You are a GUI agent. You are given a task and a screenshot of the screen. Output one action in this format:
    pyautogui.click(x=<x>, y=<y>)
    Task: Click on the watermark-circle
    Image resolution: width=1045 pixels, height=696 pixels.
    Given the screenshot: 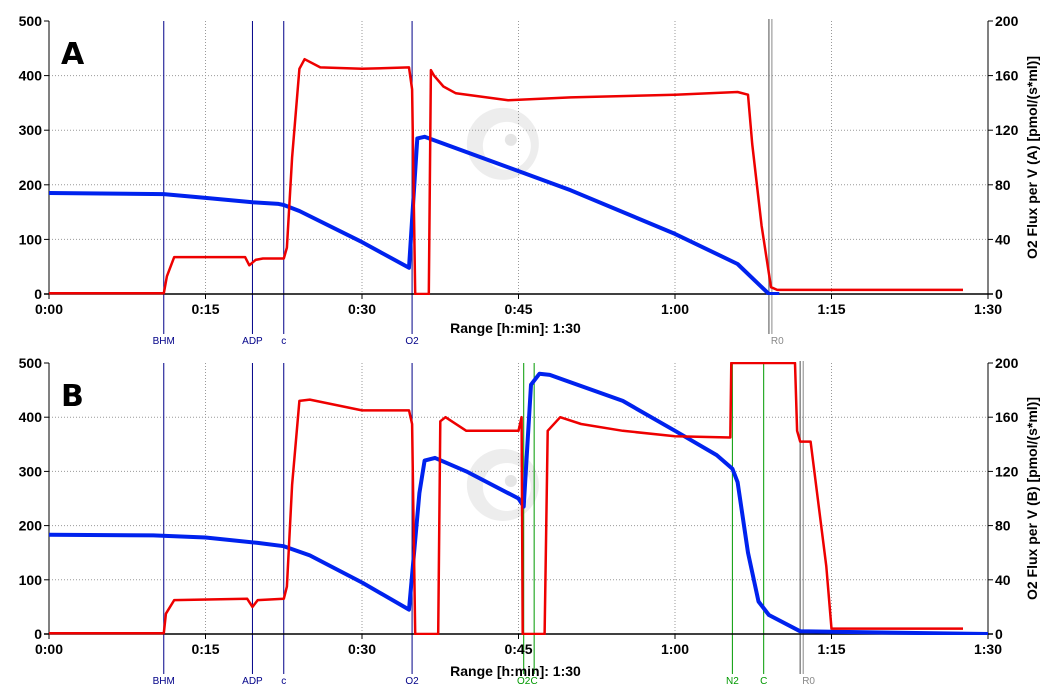 What is the action you would take?
    pyautogui.click(x=502, y=143)
    